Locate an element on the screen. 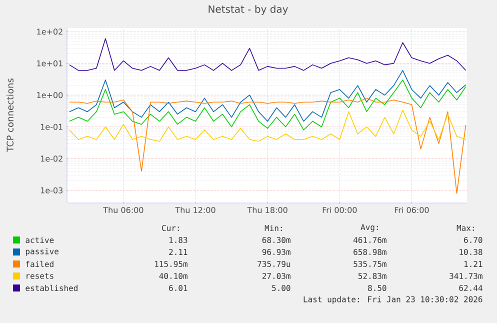 This screenshot has height=323, width=497. text: 6.70 is located at coordinates (473, 240).